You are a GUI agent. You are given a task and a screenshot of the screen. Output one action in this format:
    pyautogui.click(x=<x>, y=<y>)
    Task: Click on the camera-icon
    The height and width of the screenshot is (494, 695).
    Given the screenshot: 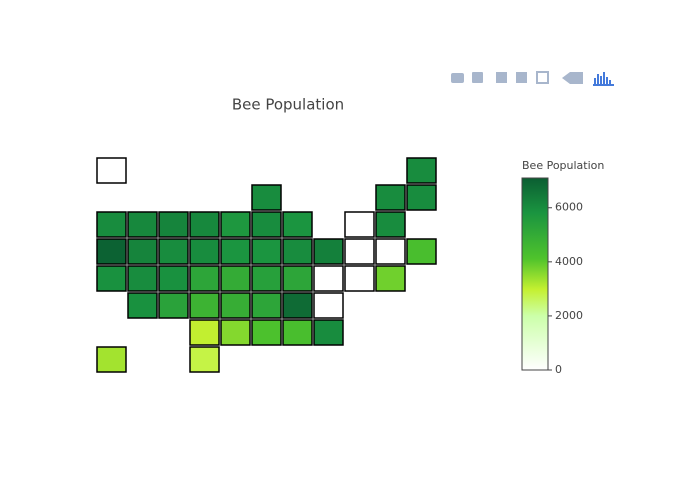 What is the action you would take?
    pyautogui.click(x=457, y=78)
    